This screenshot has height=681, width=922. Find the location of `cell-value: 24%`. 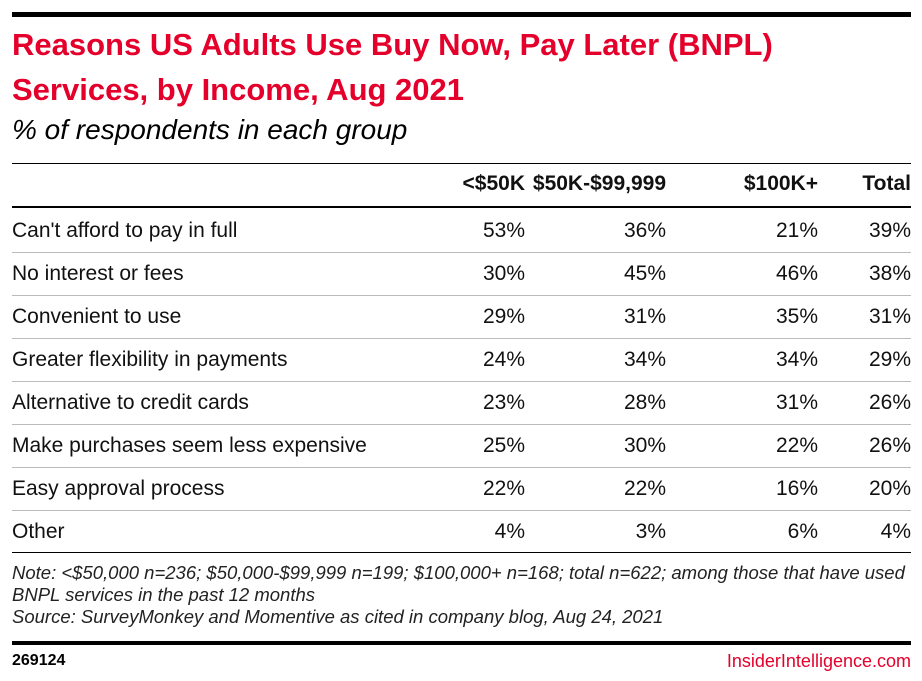

cell-value: 24% is located at coordinates (503, 359).